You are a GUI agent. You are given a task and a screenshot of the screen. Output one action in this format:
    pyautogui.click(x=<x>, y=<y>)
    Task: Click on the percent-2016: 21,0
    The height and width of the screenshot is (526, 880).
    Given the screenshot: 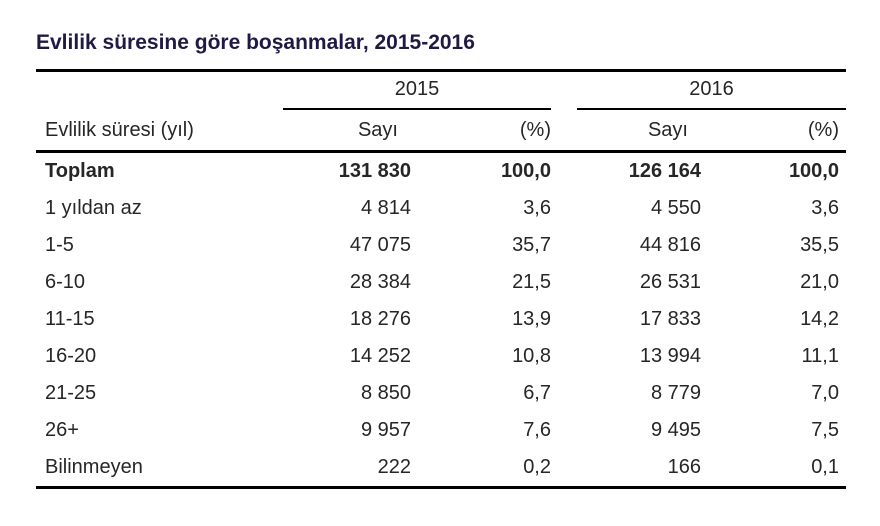 What is the action you would take?
    pyautogui.click(x=819, y=282)
    